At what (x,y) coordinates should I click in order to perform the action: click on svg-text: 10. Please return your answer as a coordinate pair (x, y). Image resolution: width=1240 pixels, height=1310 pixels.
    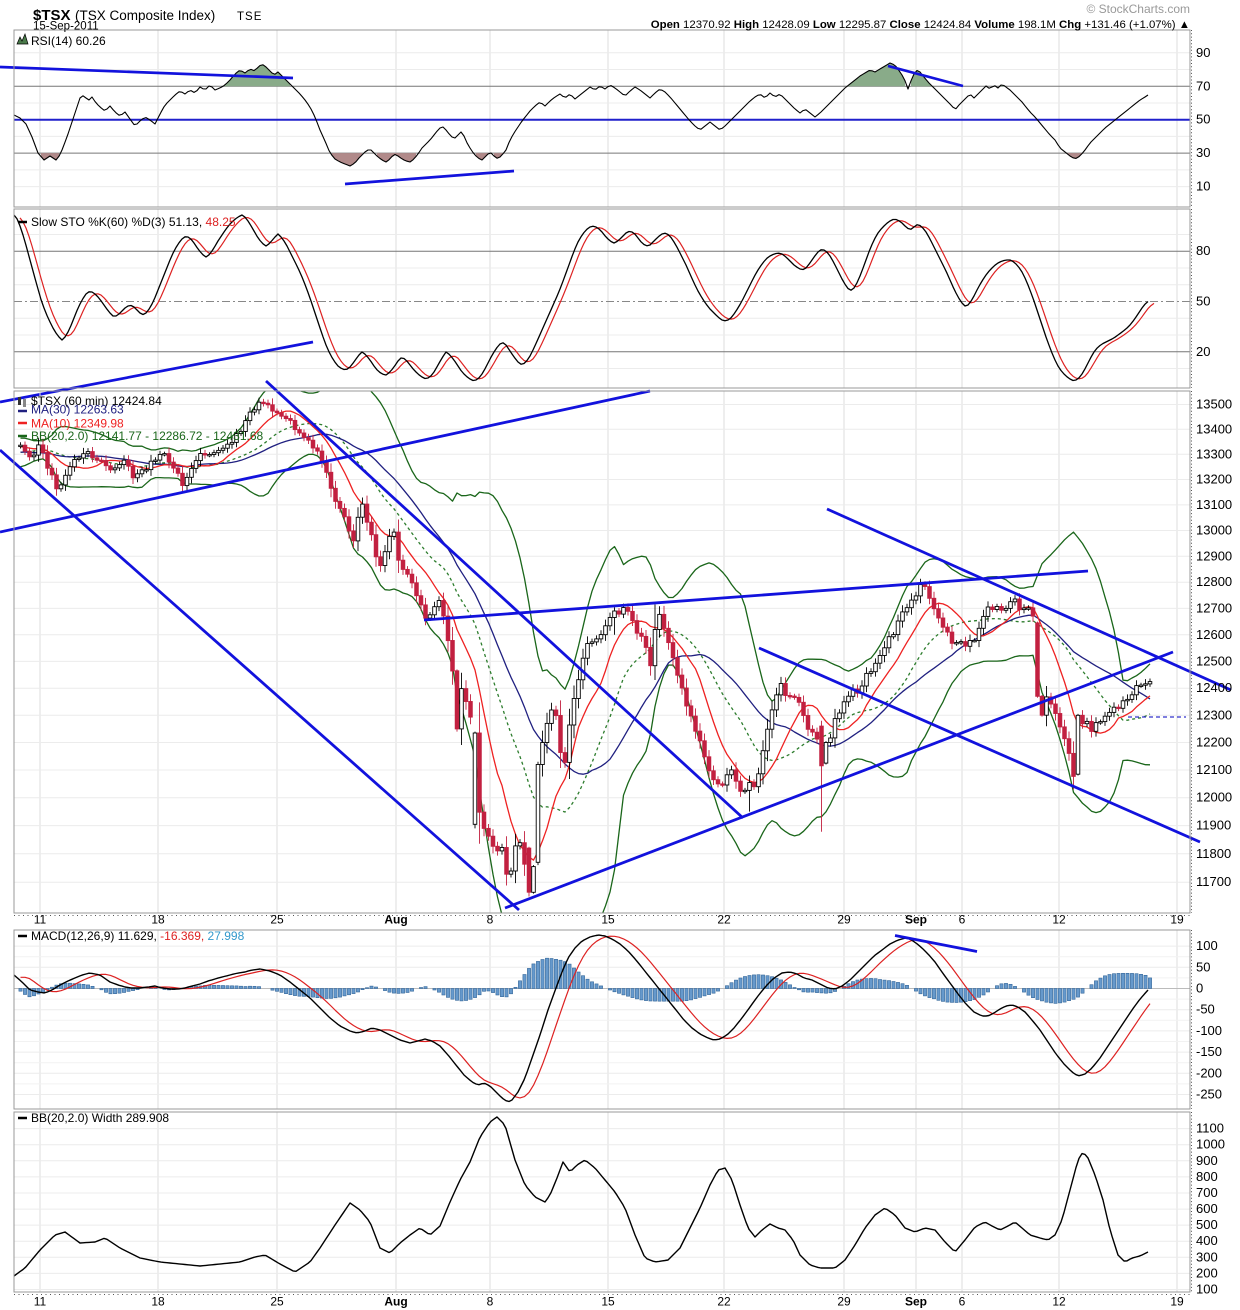
    Looking at the image, I should click on (1203, 186).